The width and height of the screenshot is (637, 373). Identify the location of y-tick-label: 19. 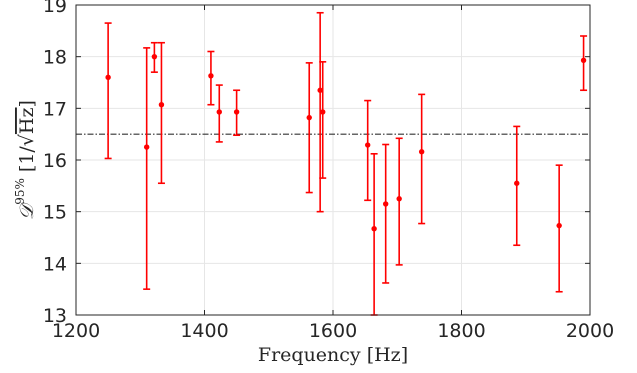
(55, 8).